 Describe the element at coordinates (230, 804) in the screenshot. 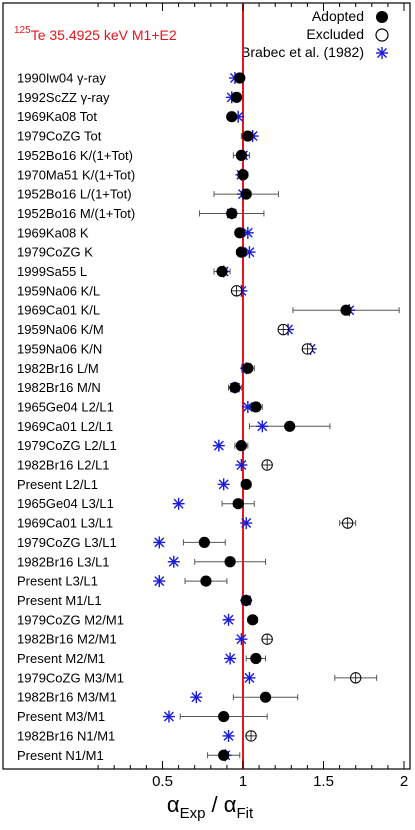

I see `x-axis-label-alpha2: α` at that location.